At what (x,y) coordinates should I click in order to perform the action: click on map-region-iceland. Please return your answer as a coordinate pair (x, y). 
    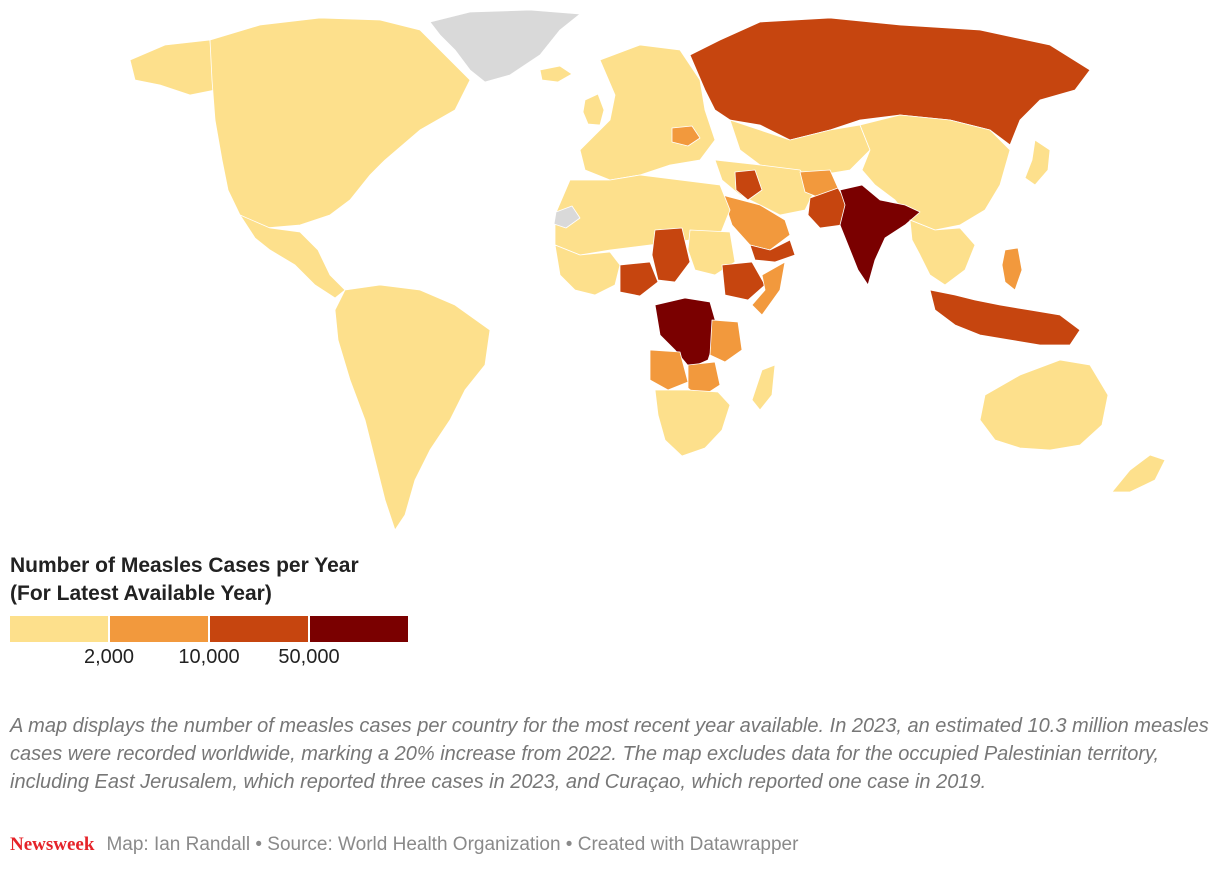
    Looking at the image, I should click on (556, 74).